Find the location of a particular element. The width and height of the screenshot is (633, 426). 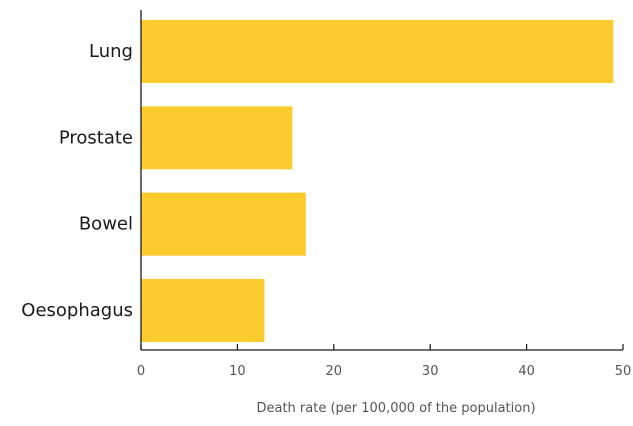

category-labels: Lung Prostate Bowel Oesophagus is located at coordinates (77, 181).